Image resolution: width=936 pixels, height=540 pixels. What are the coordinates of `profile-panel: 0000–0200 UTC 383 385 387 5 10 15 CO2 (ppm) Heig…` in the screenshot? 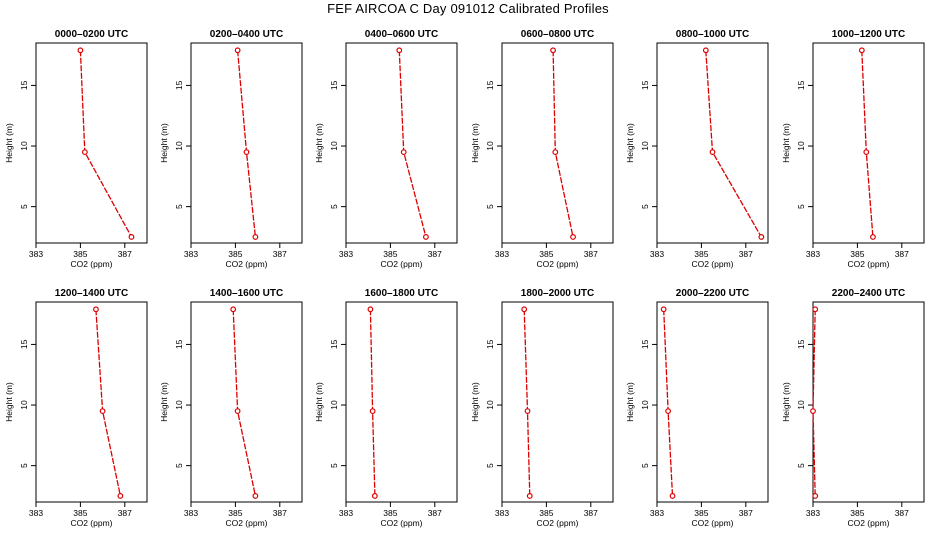 It's located at (76, 149).